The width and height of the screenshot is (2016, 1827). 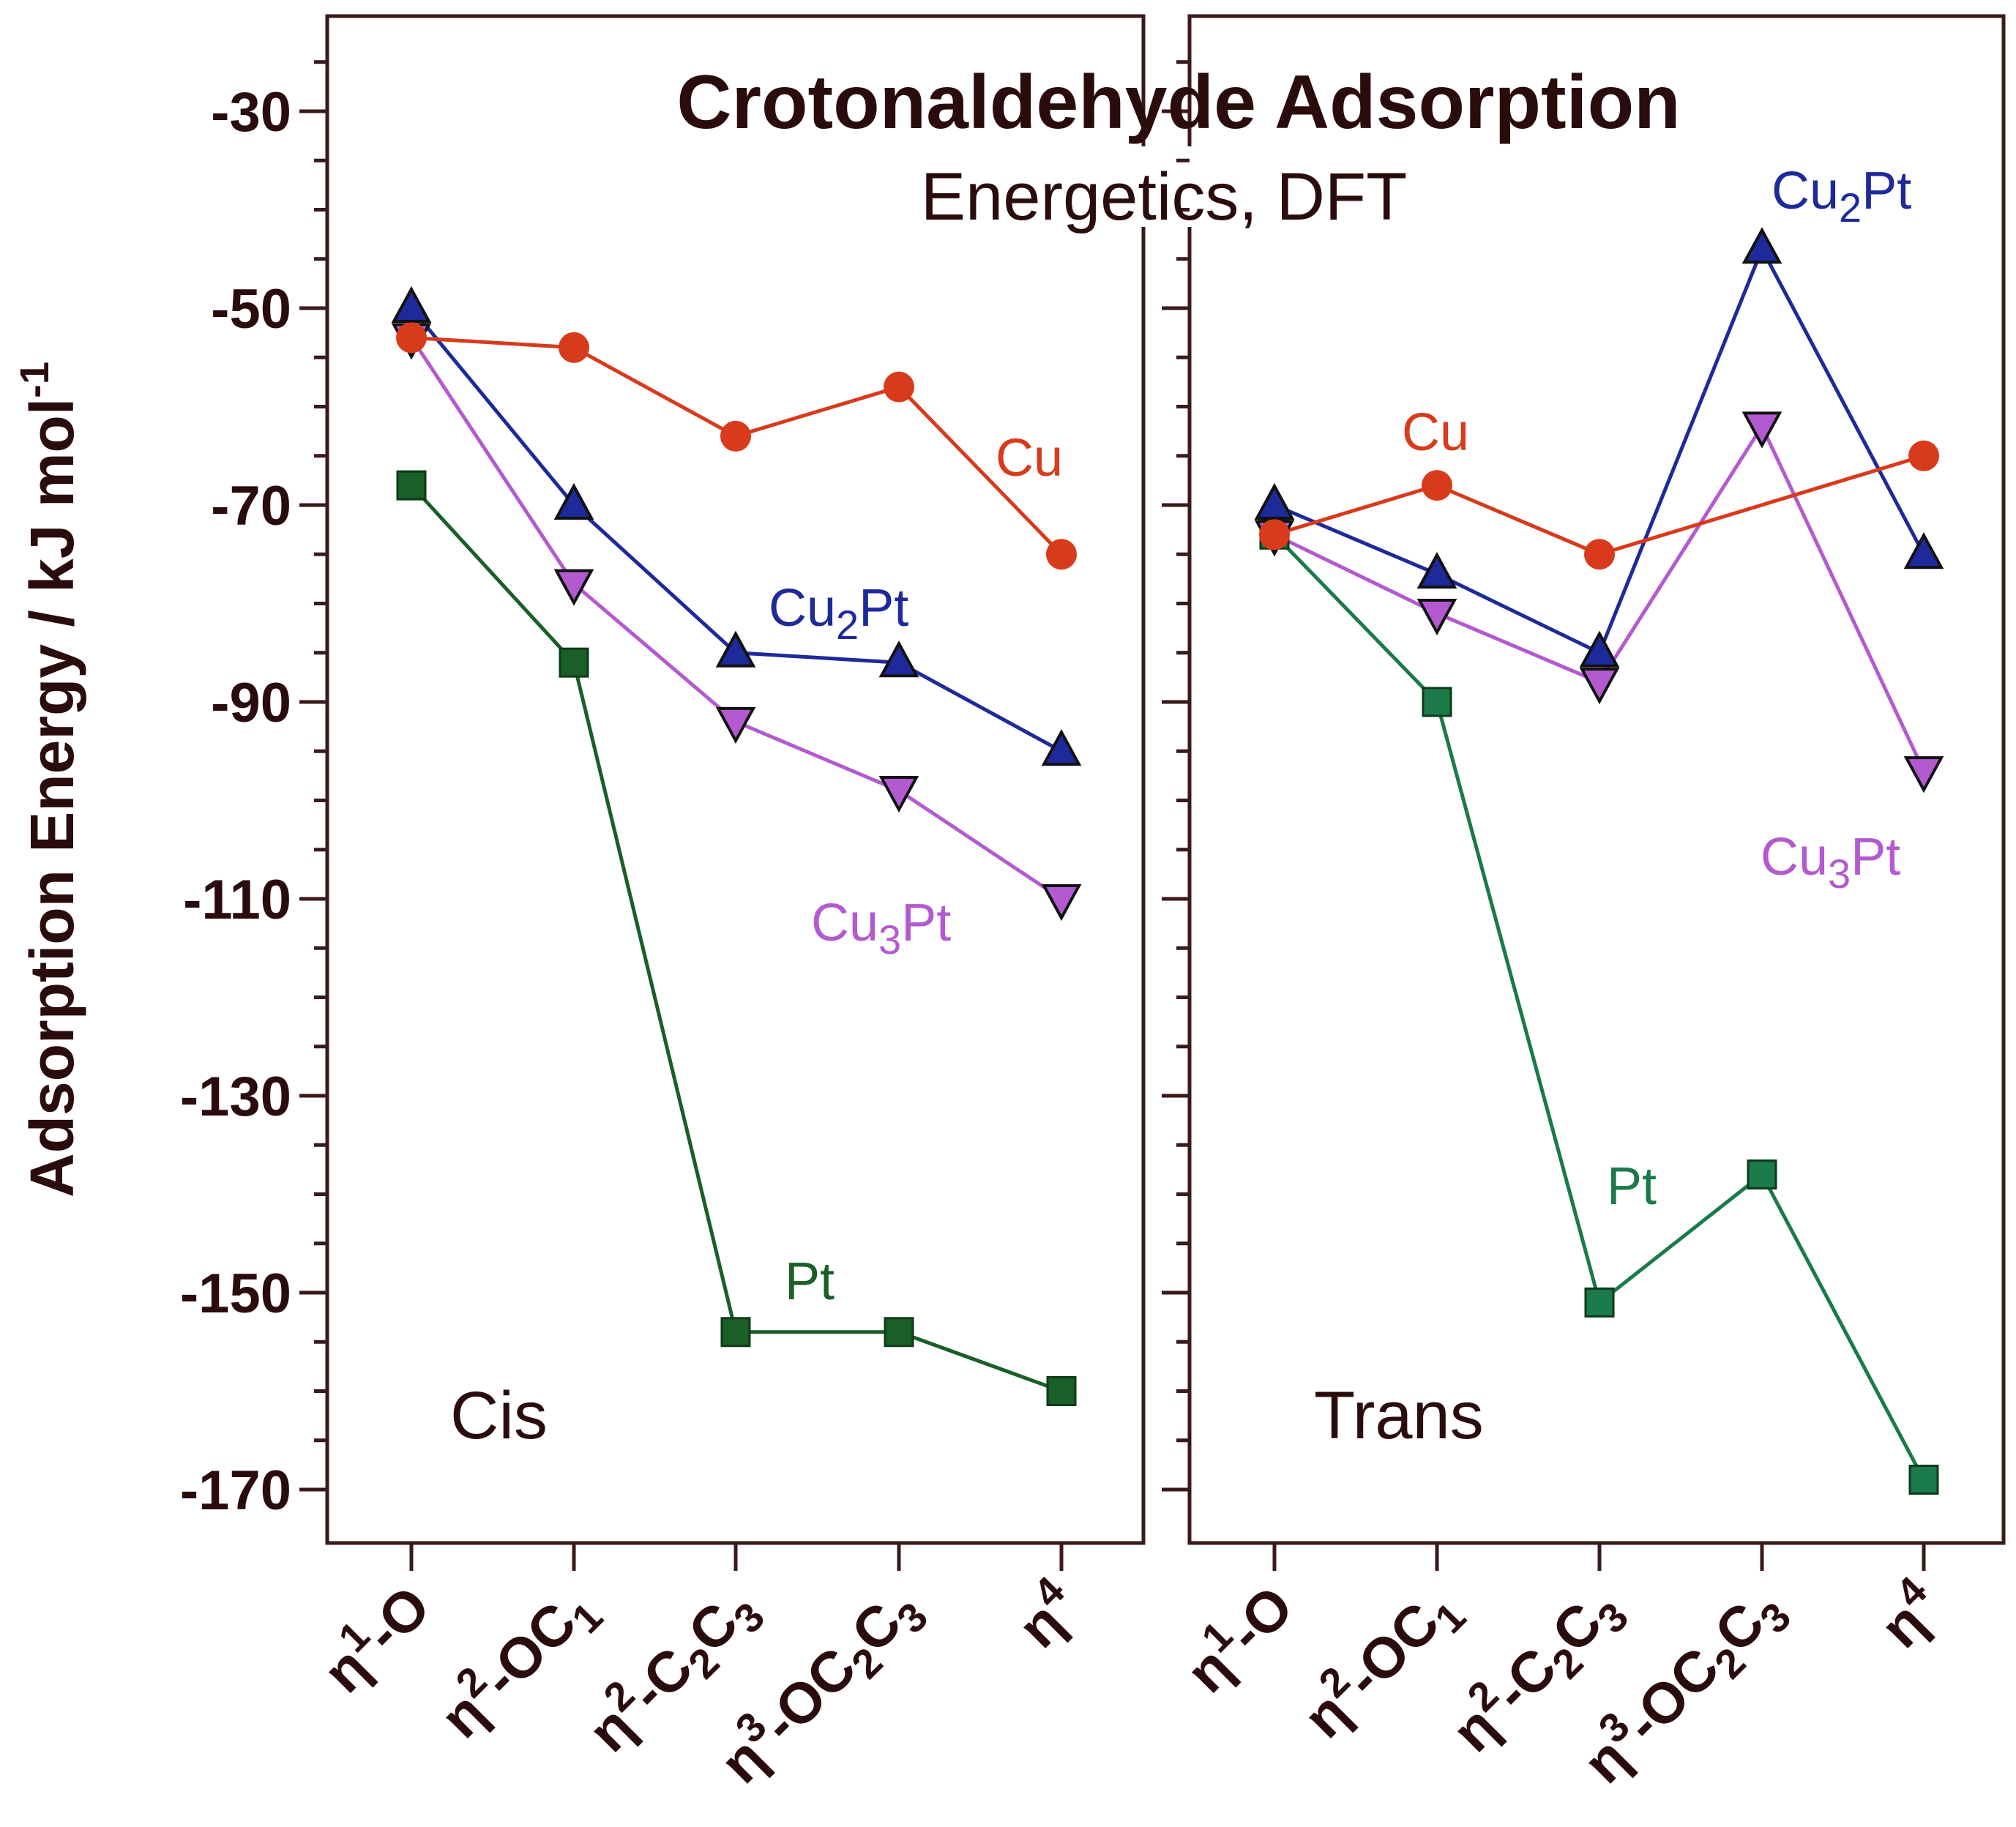 I want to click on trans-cu3pt-line, so click(x=1599, y=597).